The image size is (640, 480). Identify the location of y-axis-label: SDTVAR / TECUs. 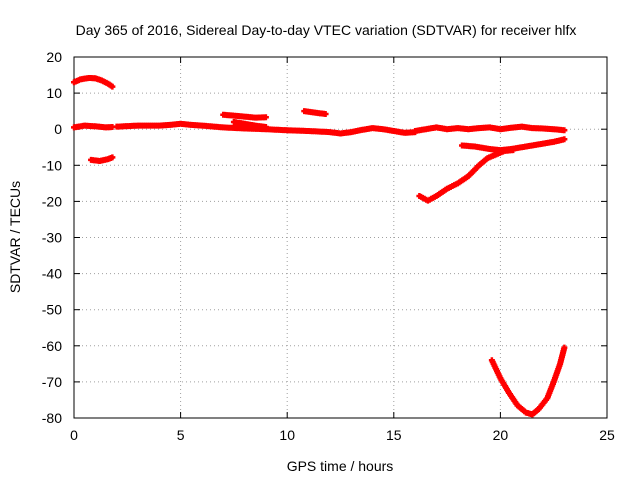
(15, 237).